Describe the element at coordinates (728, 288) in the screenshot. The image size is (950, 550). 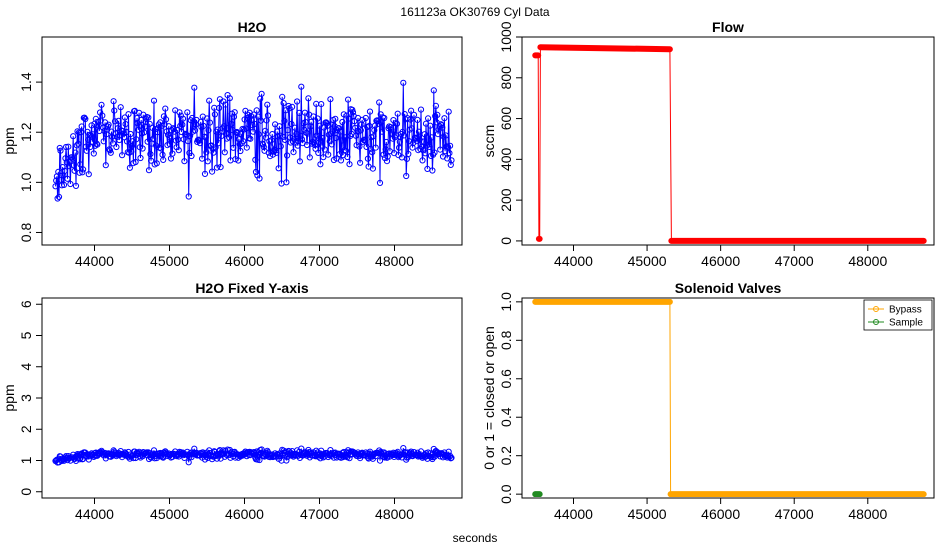
I see `panel-title: Solenoid Valves` at that location.